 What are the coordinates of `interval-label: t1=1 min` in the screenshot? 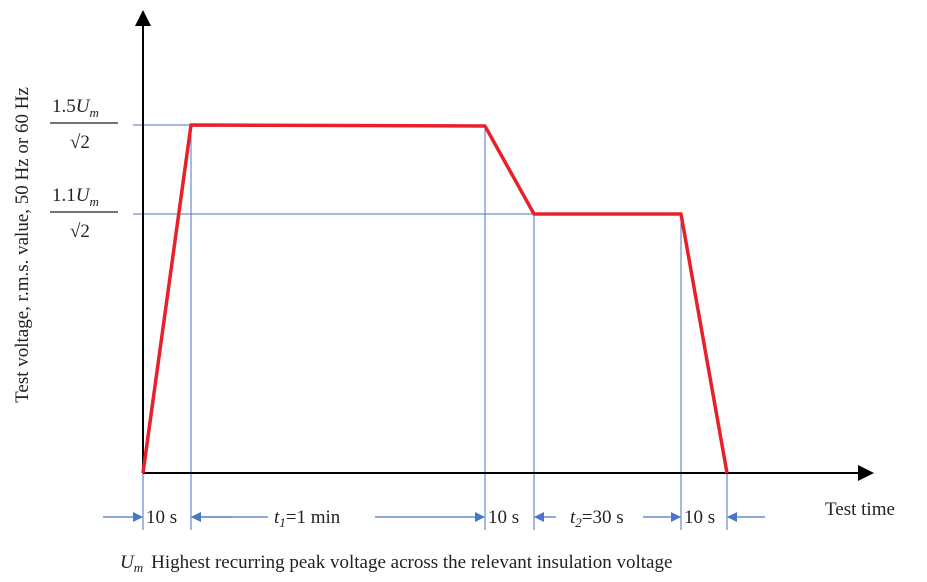 It's located at (307, 518).